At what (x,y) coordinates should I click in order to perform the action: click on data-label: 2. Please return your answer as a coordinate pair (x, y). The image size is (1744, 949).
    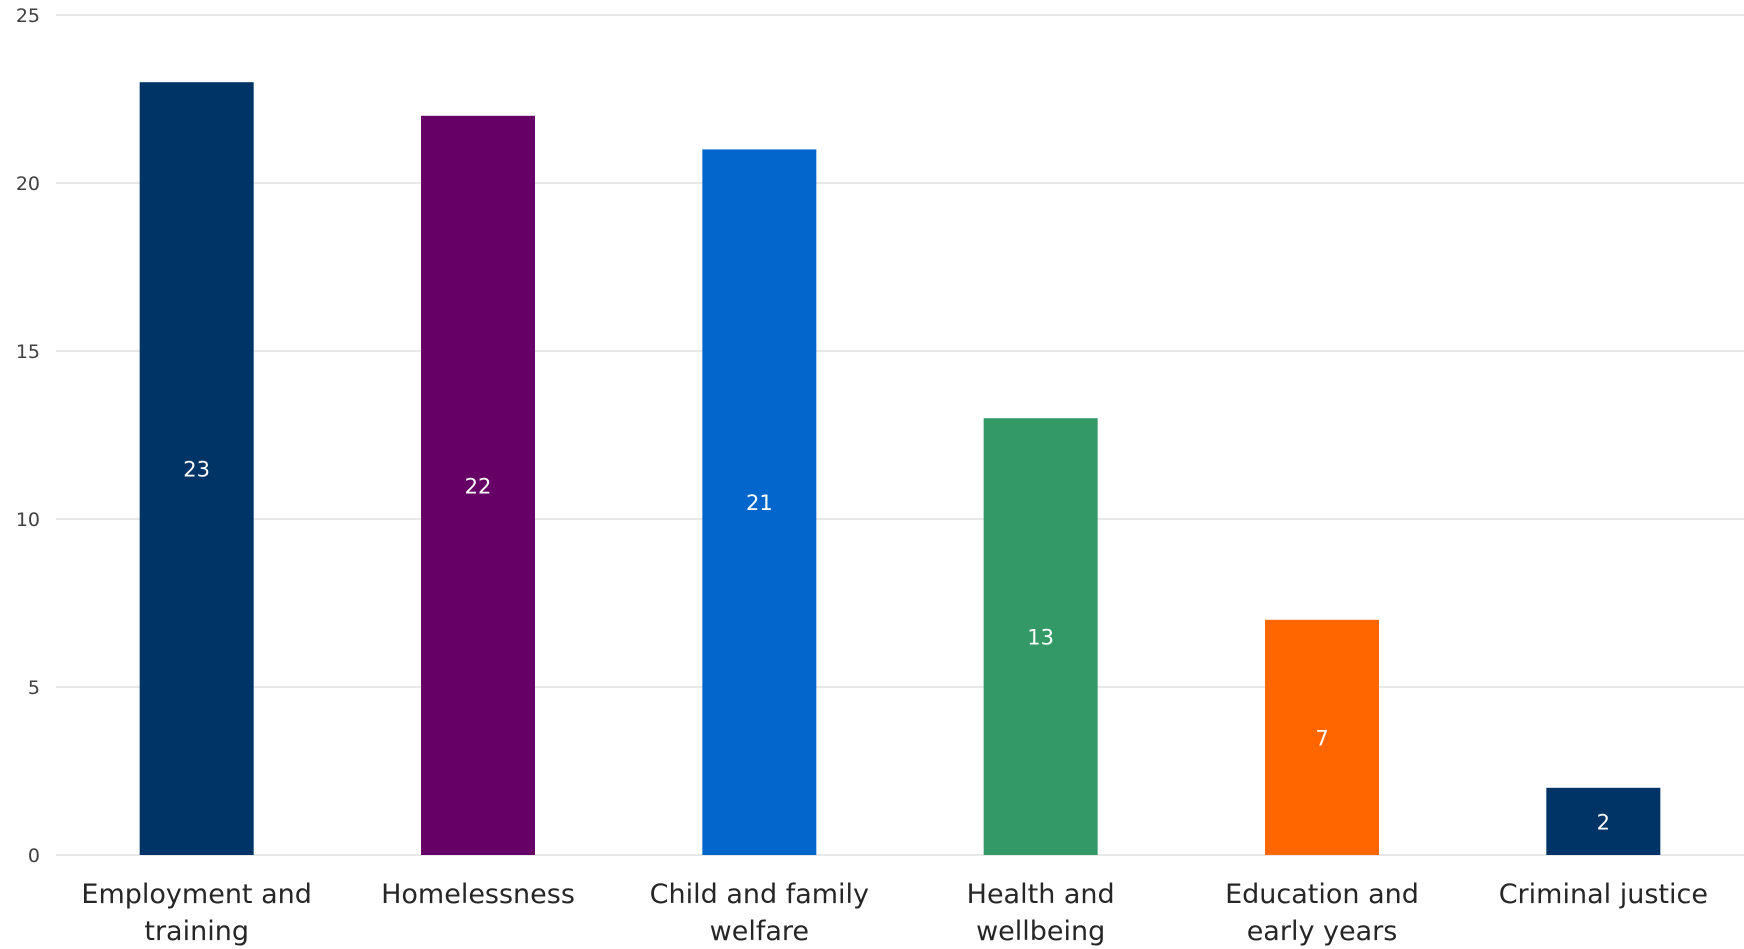
    Looking at the image, I should click on (1603, 822).